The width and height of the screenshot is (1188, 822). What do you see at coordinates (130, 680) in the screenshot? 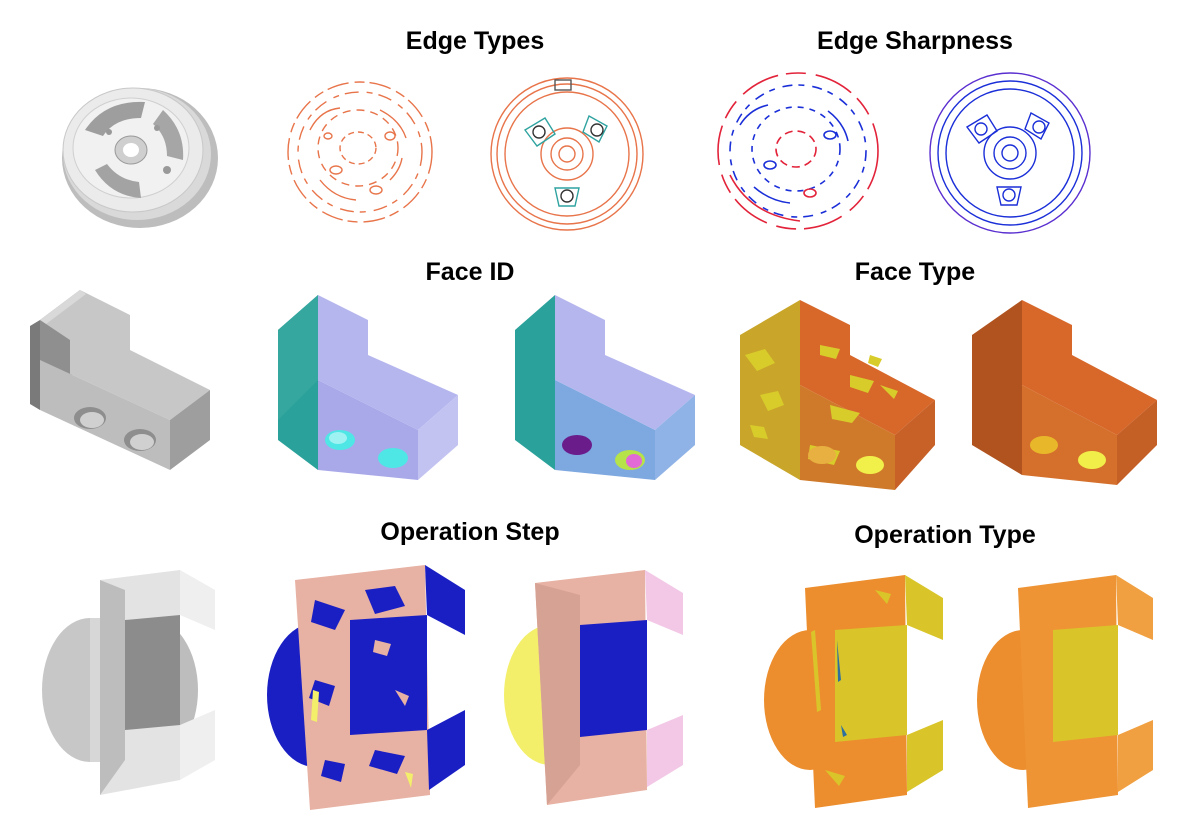
I see `coupling-input-render` at bounding box center [130, 680].